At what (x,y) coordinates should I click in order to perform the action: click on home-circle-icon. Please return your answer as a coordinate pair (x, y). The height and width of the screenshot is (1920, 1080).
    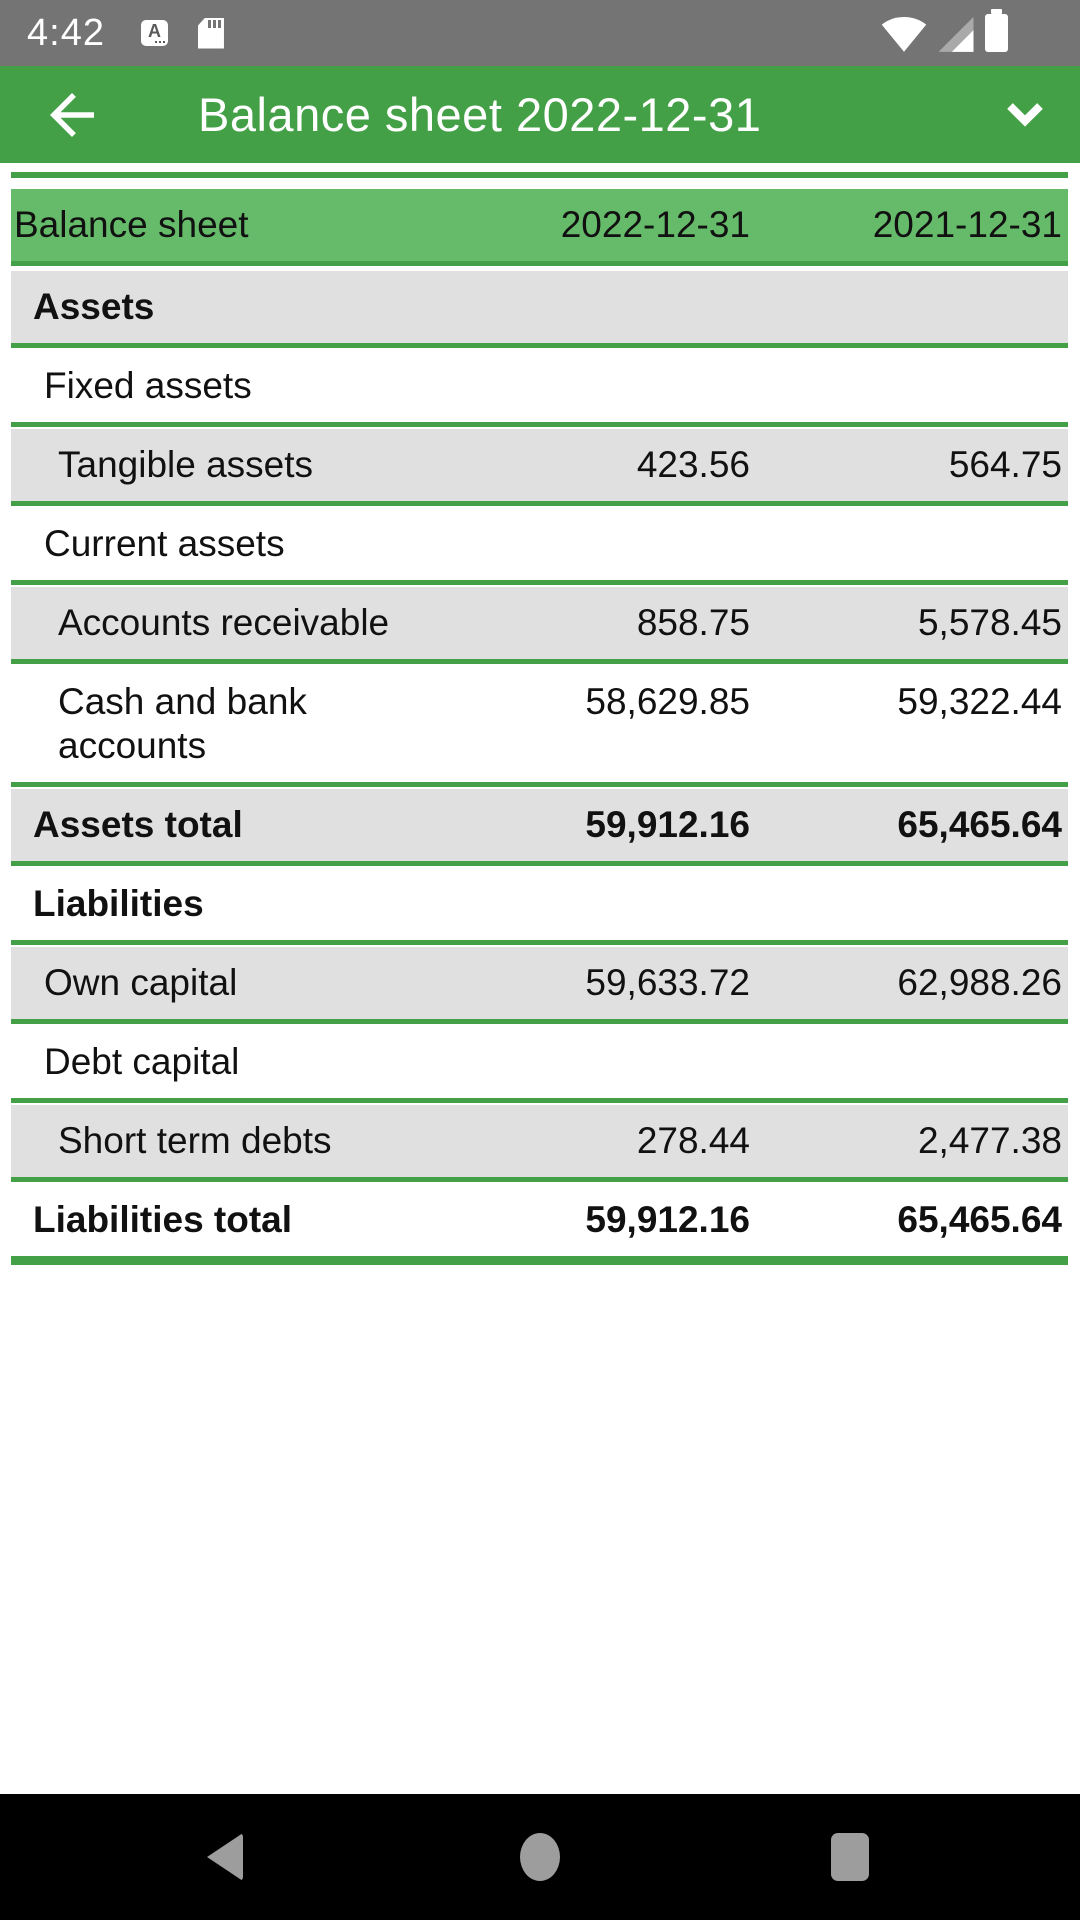
    Looking at the image, I should click on (540, 1857).